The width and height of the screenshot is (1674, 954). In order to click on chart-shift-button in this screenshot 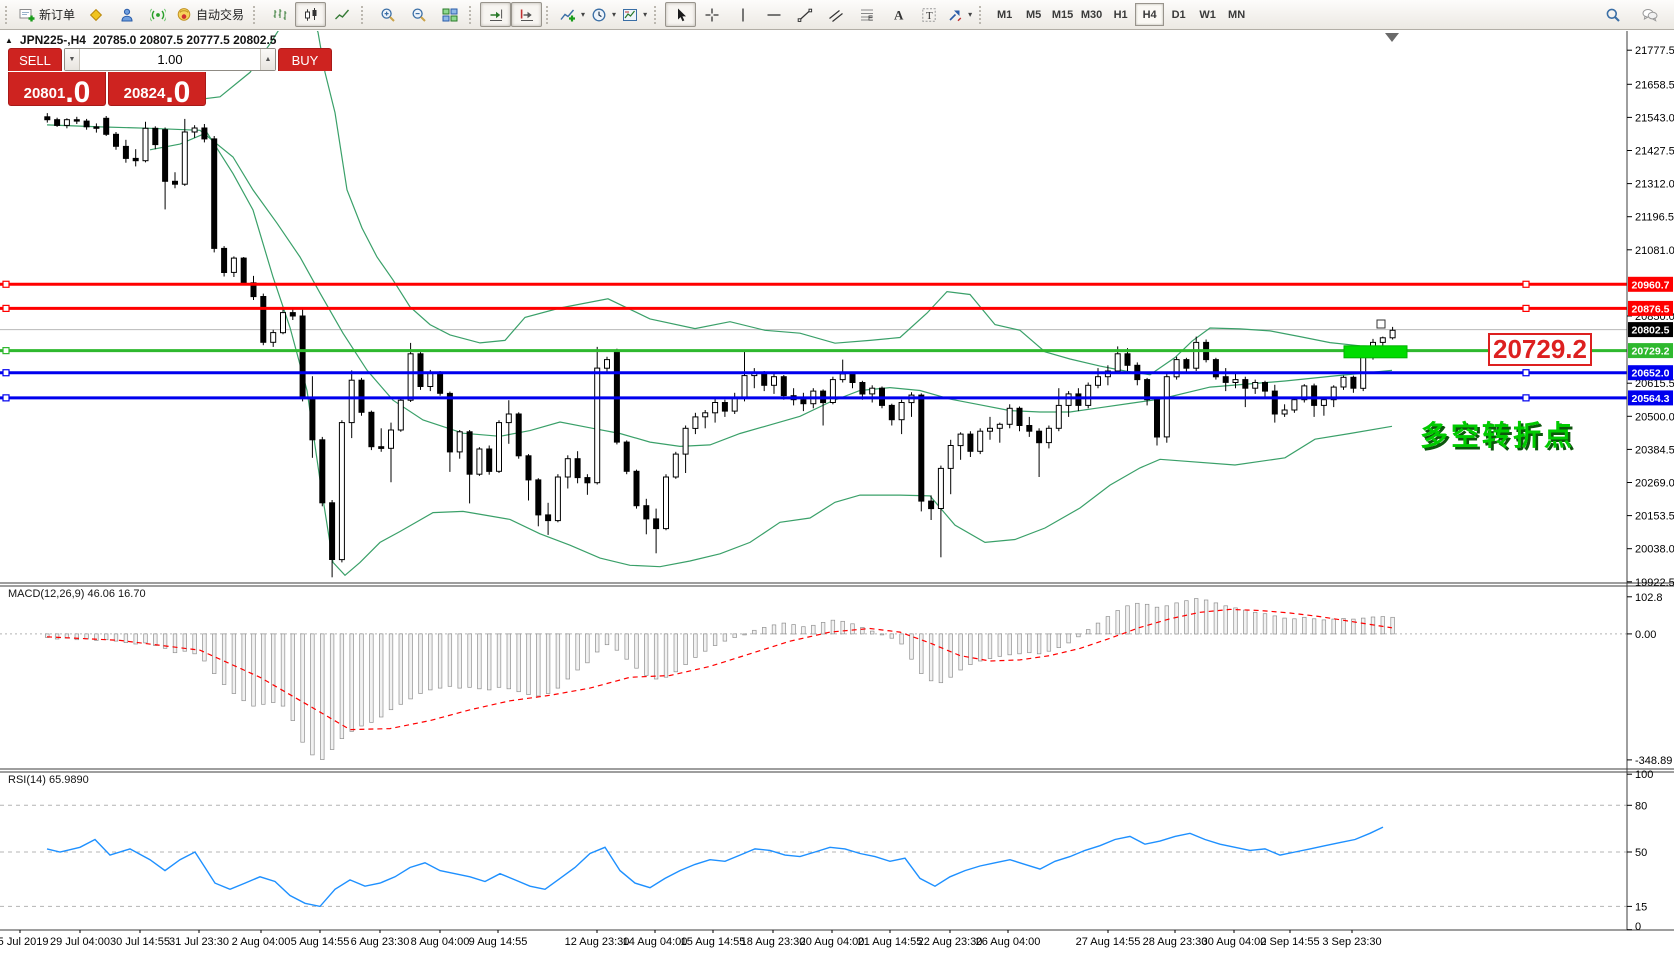, I will do `click(527, 14)`.